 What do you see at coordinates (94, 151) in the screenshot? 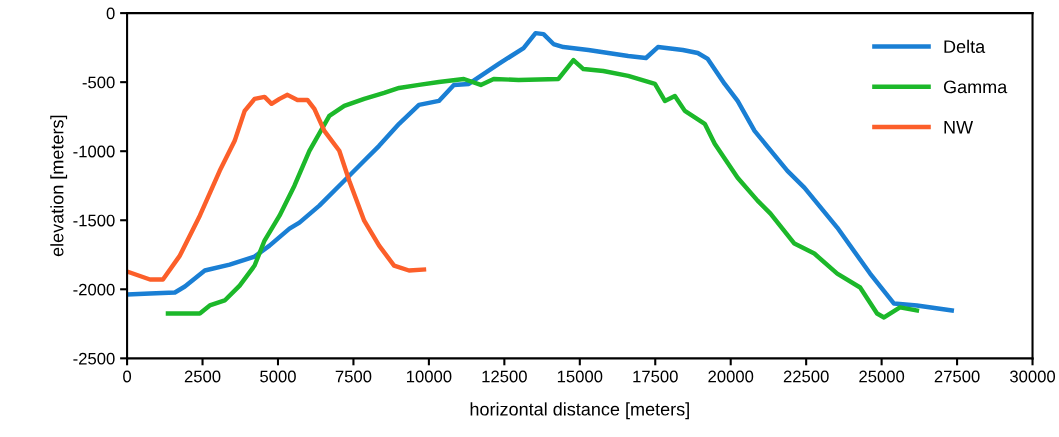
I see `y-tick-label: -1000` at bounding box center [94, 151].